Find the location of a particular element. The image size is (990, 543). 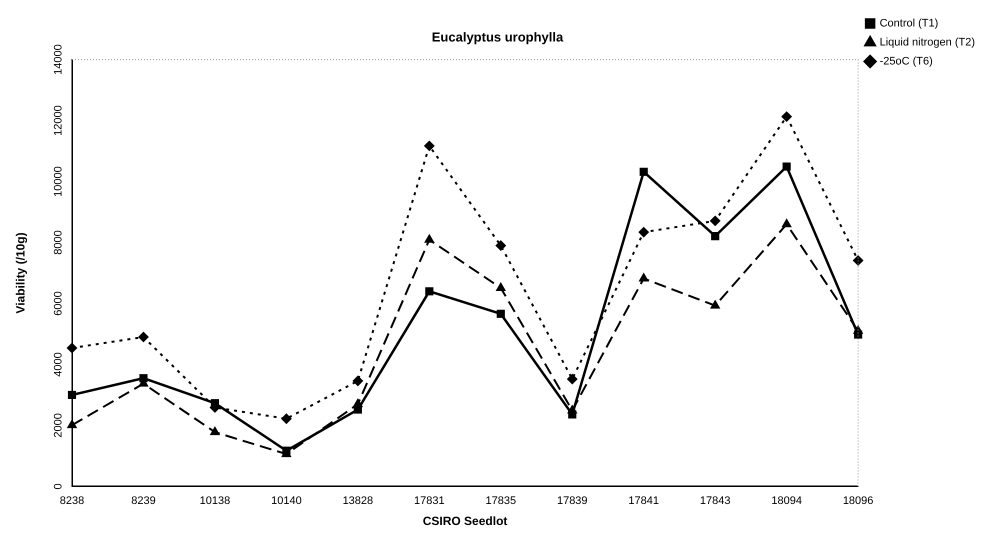

y-tick-label: 8000 is located at coordinates (58, 242).